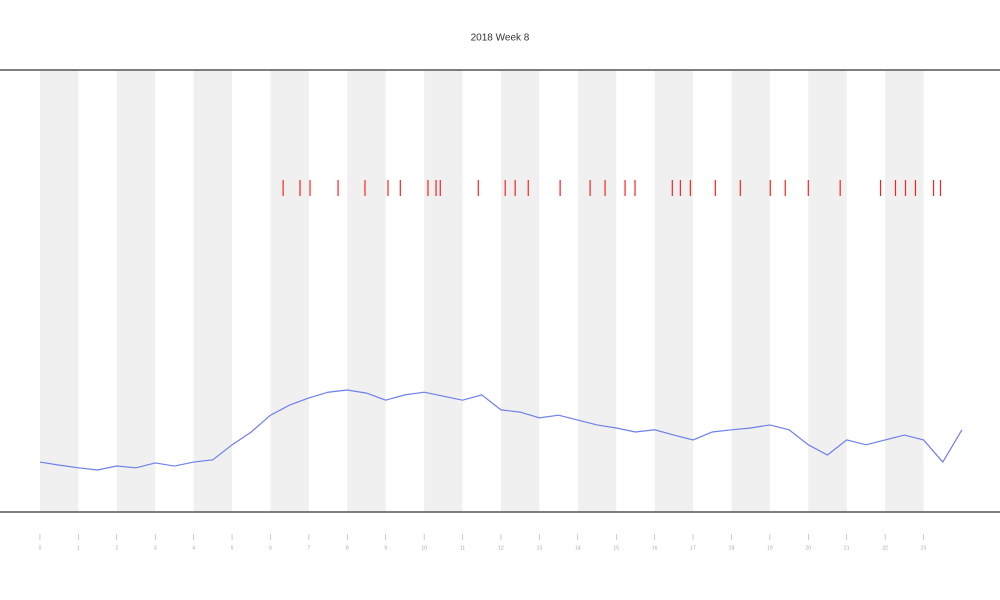  Describe the element at coordinates (270, 548) in the screenshot. I see `x-tick-label: 6` at that location.